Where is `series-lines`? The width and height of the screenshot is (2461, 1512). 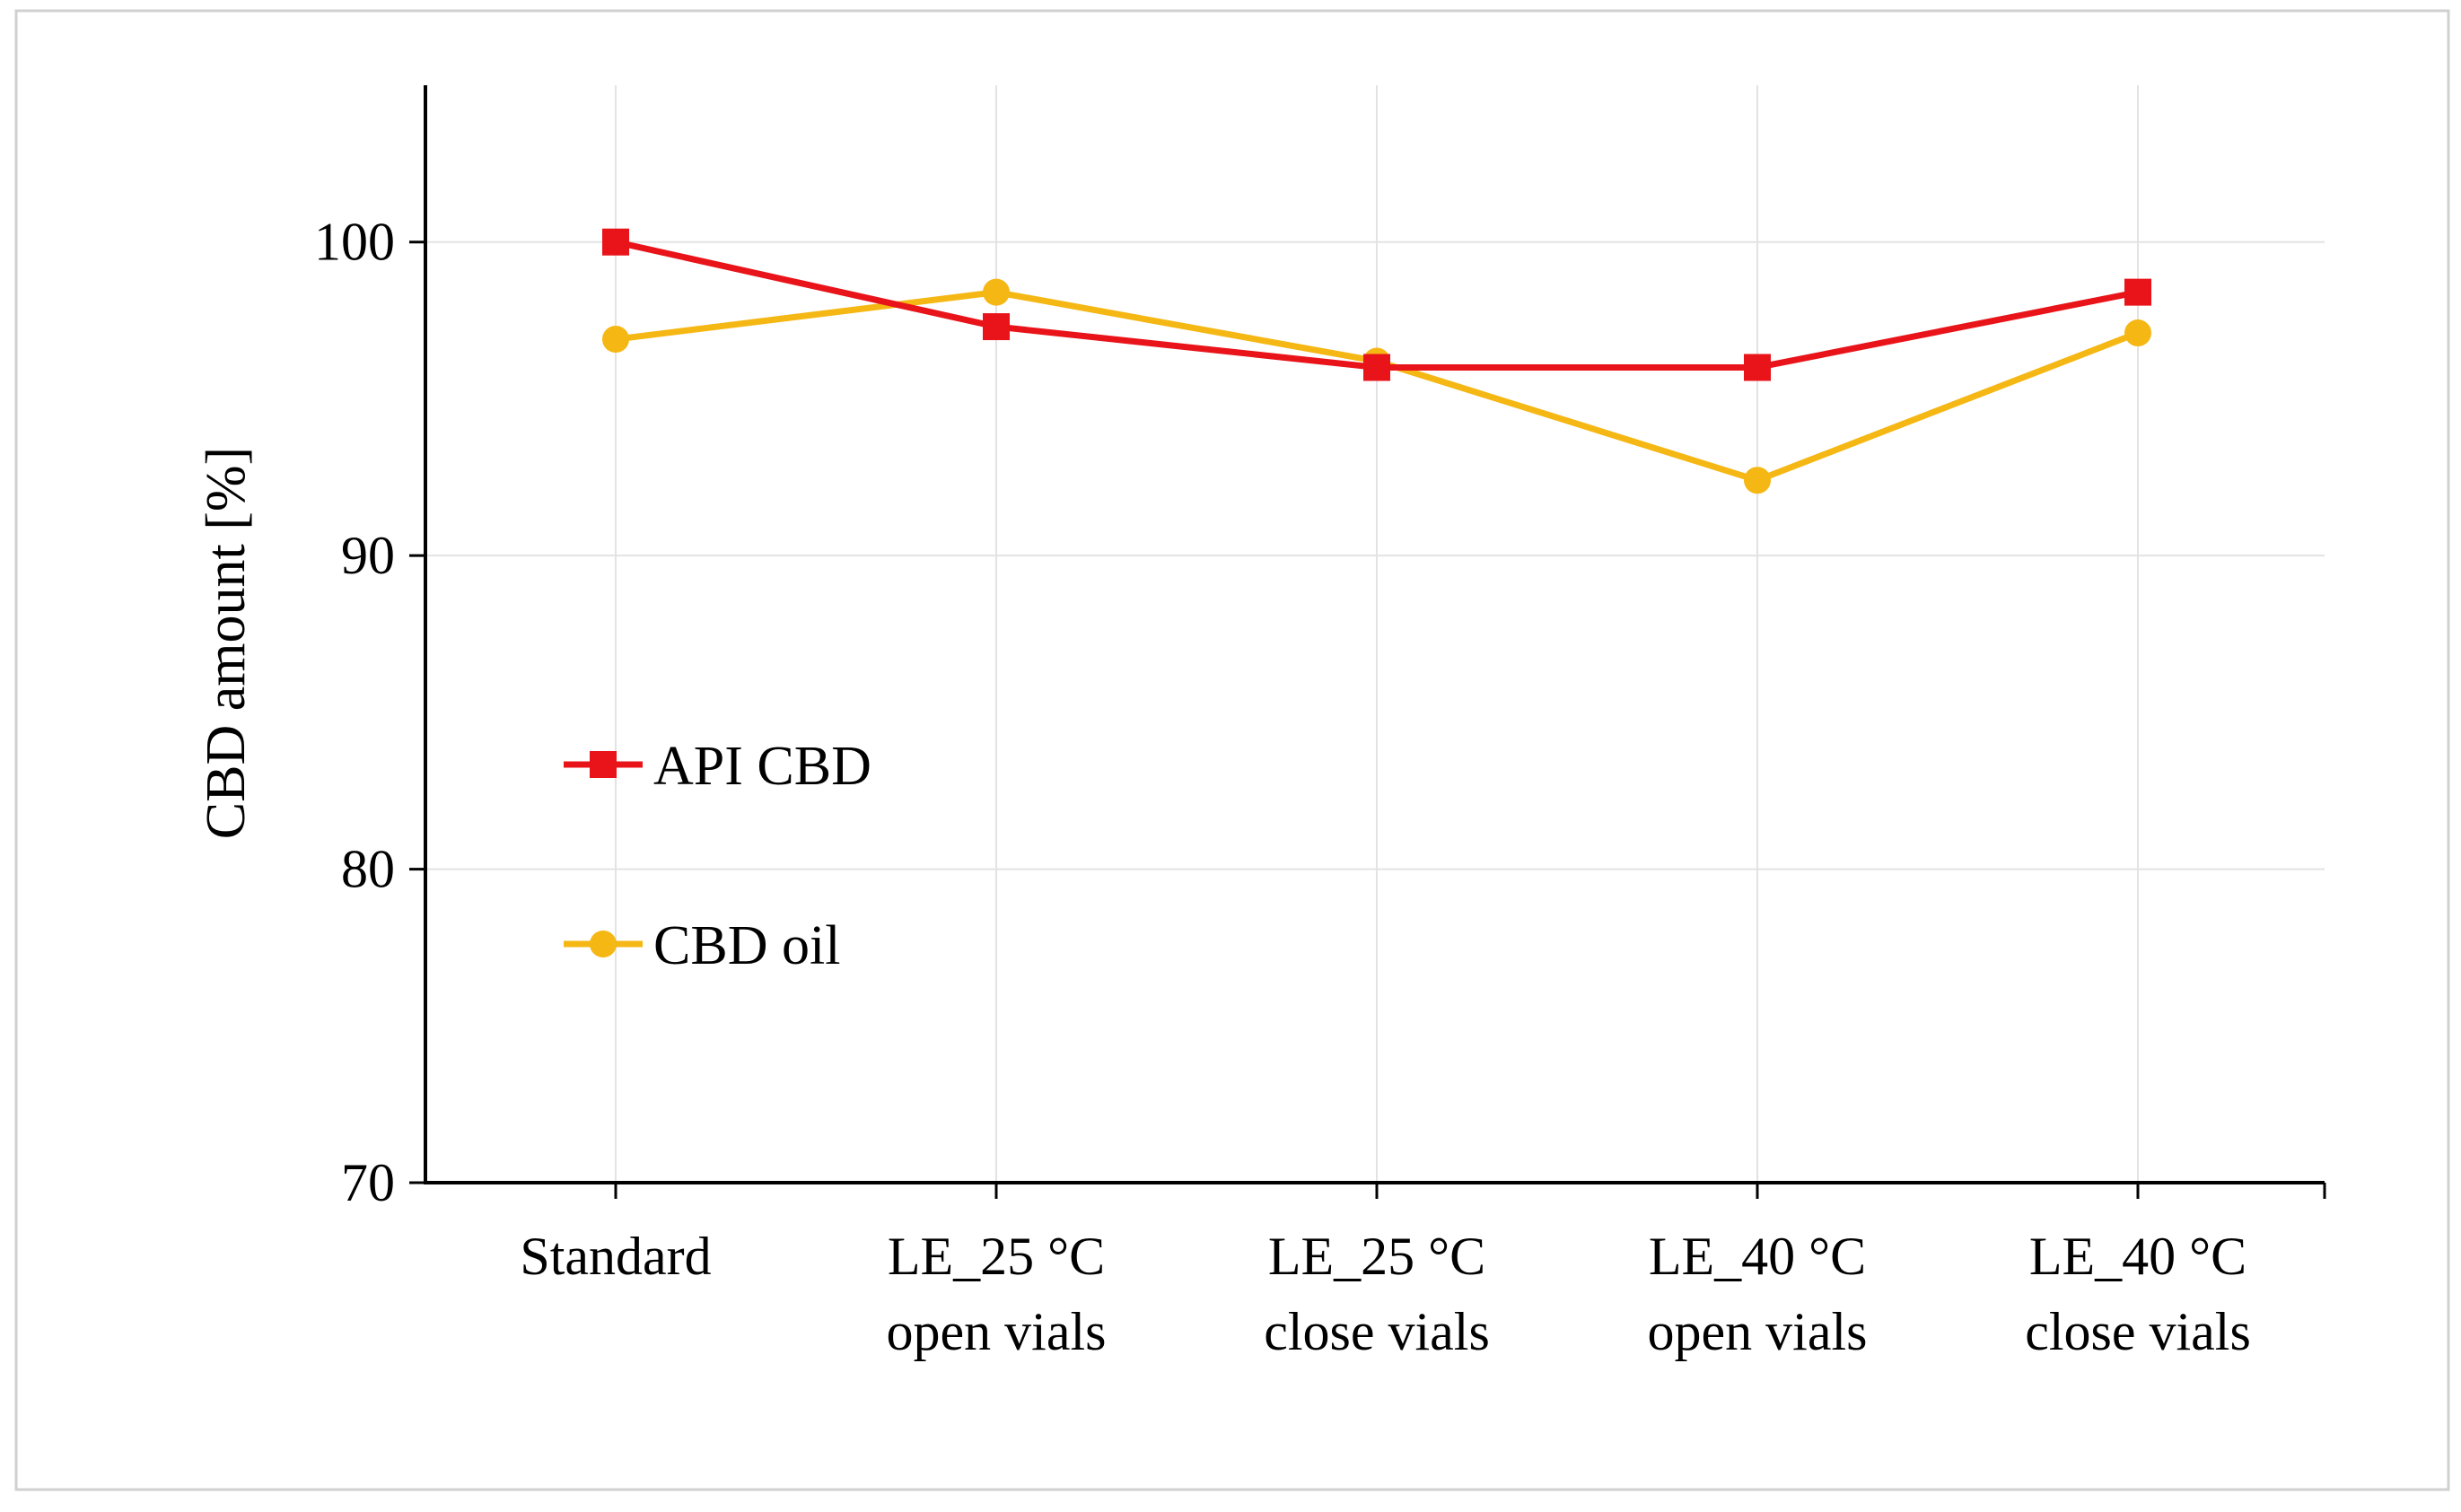 series-lines is located at coordinates (1377, 361).